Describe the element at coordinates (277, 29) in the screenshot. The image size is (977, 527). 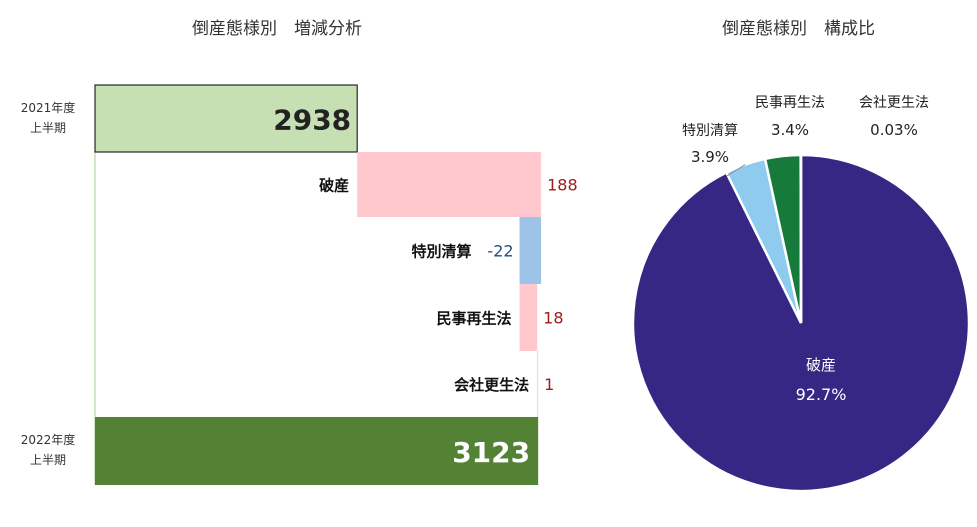
I see `waterfall-title: 倒産態様別 増減分析` at that location.